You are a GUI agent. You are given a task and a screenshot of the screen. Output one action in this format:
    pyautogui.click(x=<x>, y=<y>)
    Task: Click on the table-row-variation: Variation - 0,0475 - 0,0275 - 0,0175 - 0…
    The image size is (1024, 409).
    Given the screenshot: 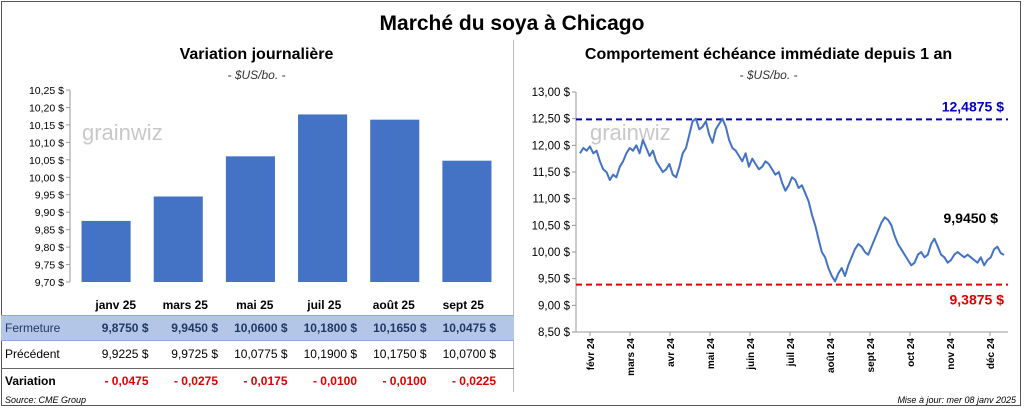 What is the action you would take?
    pyautogui.click(x=257, y=380)
    